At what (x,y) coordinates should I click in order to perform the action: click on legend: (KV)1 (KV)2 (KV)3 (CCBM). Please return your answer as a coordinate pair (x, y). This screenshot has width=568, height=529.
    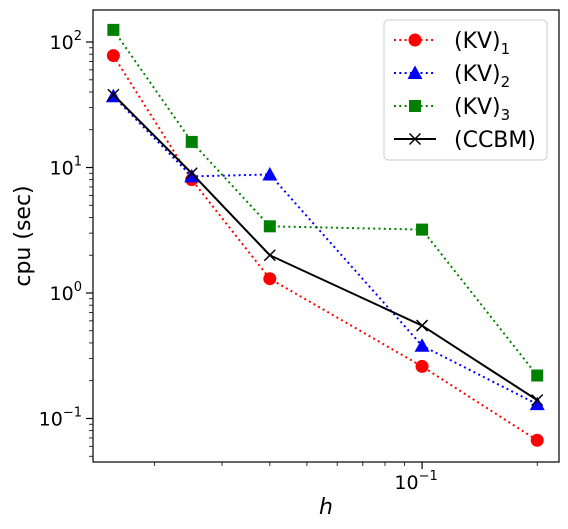
    Looking at the image, I should click on (465, 90).